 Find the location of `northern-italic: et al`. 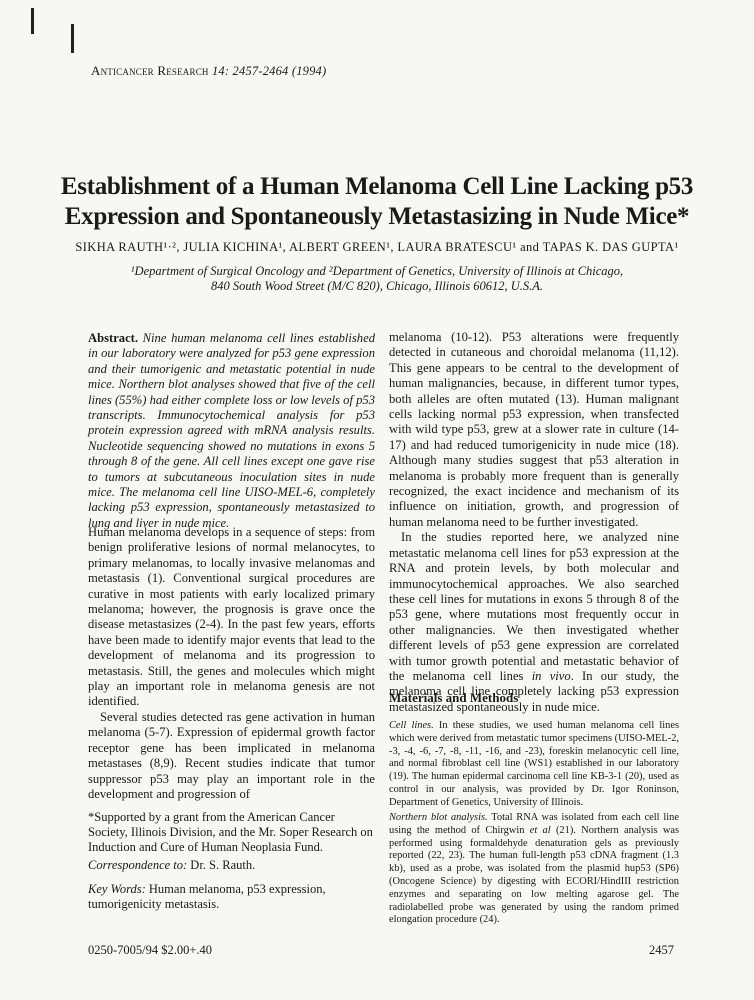

northern-italic: et al is located at coordinates (540, 830).